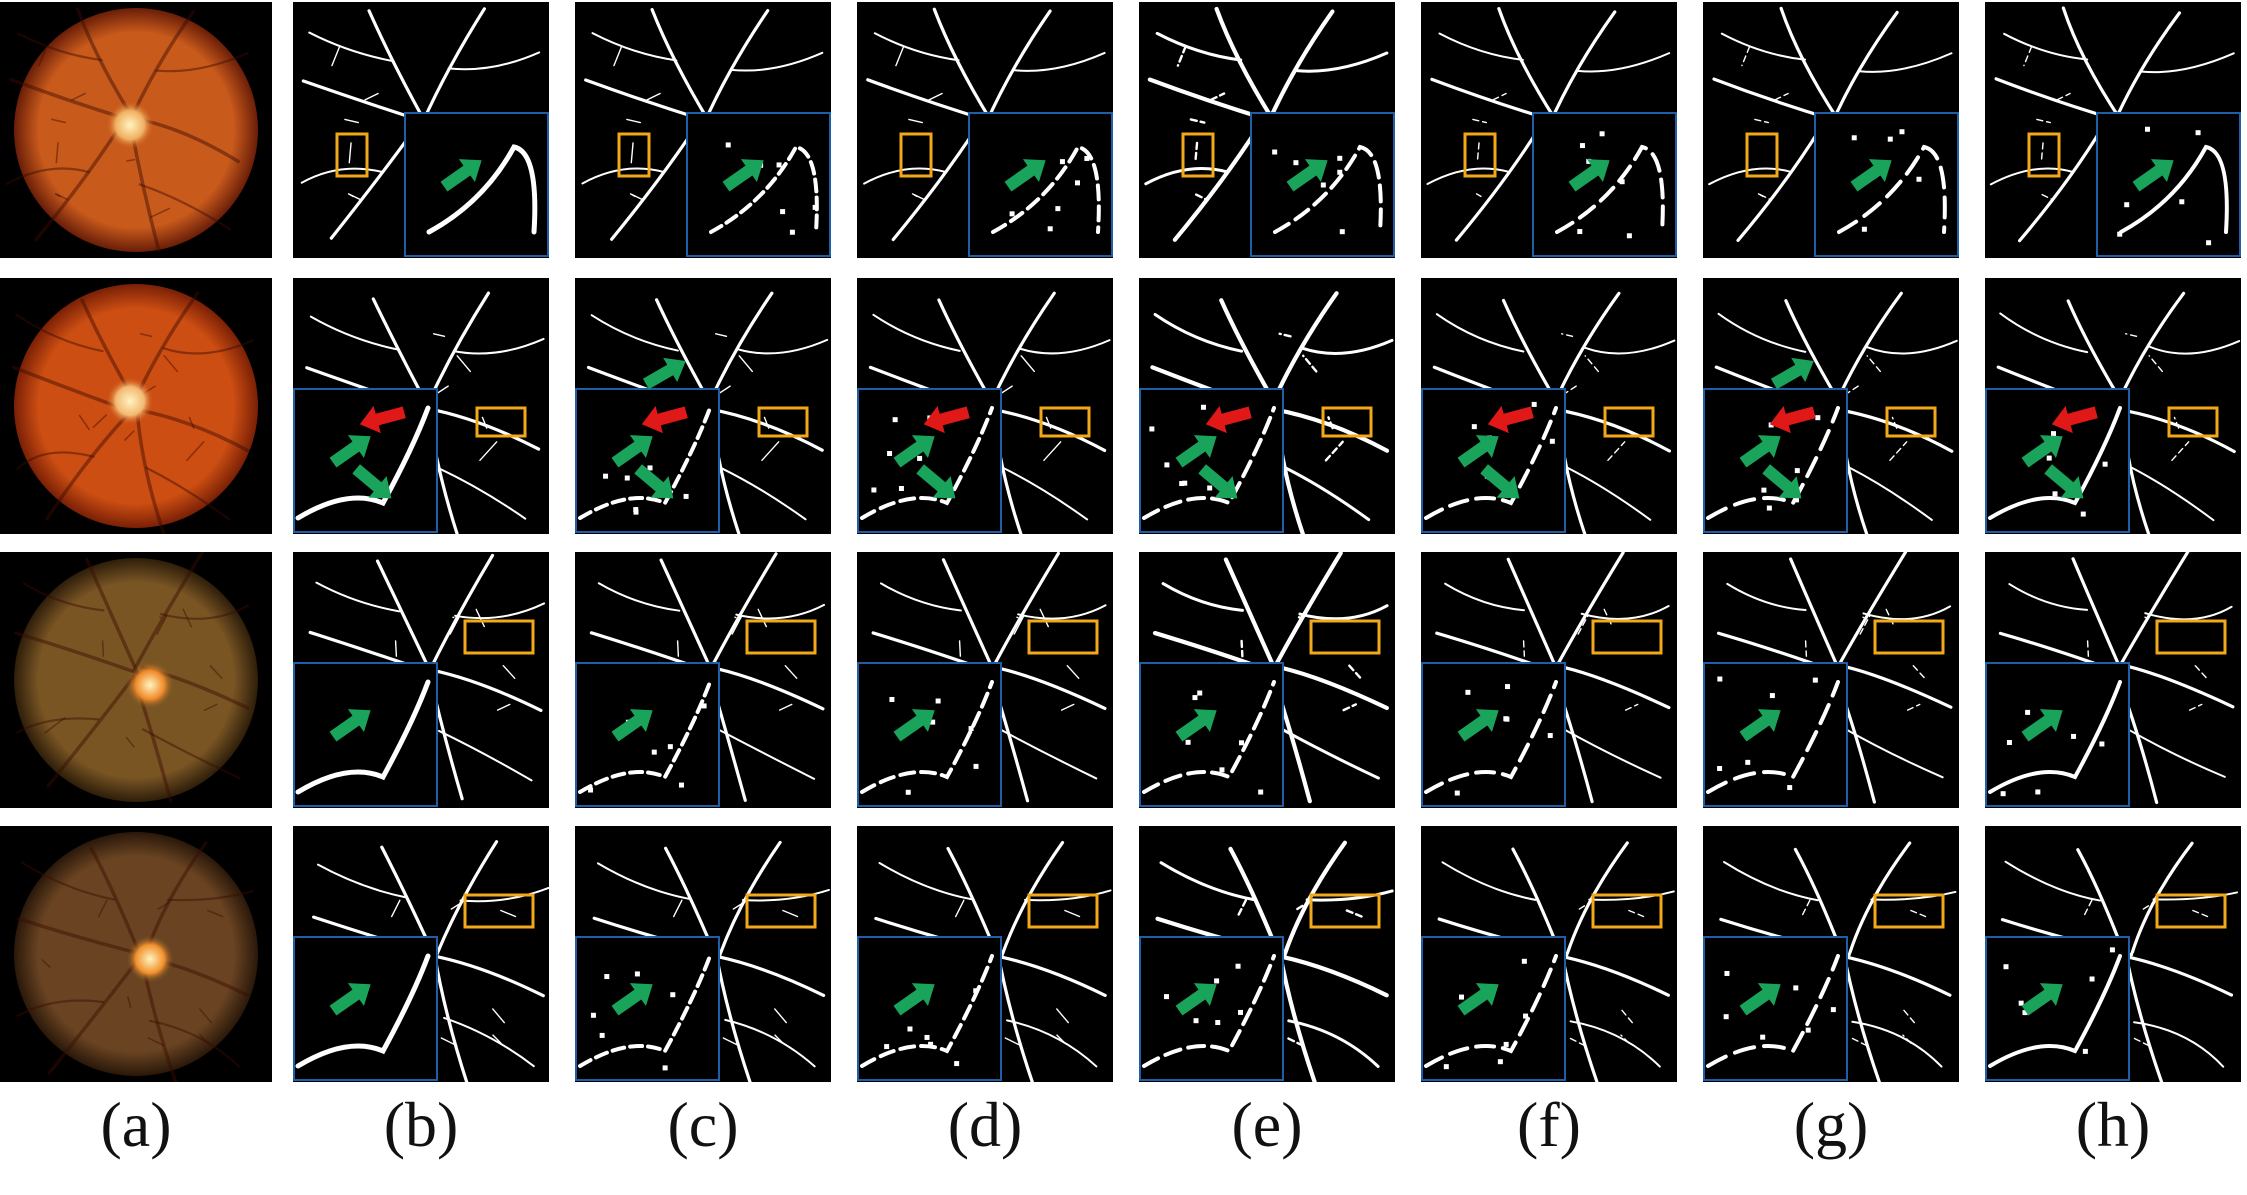  What do you see at coordinates (1267, 954) in the screenshot?
I see `vessel-map-row4-col5` at bounding box center [1267, 954].